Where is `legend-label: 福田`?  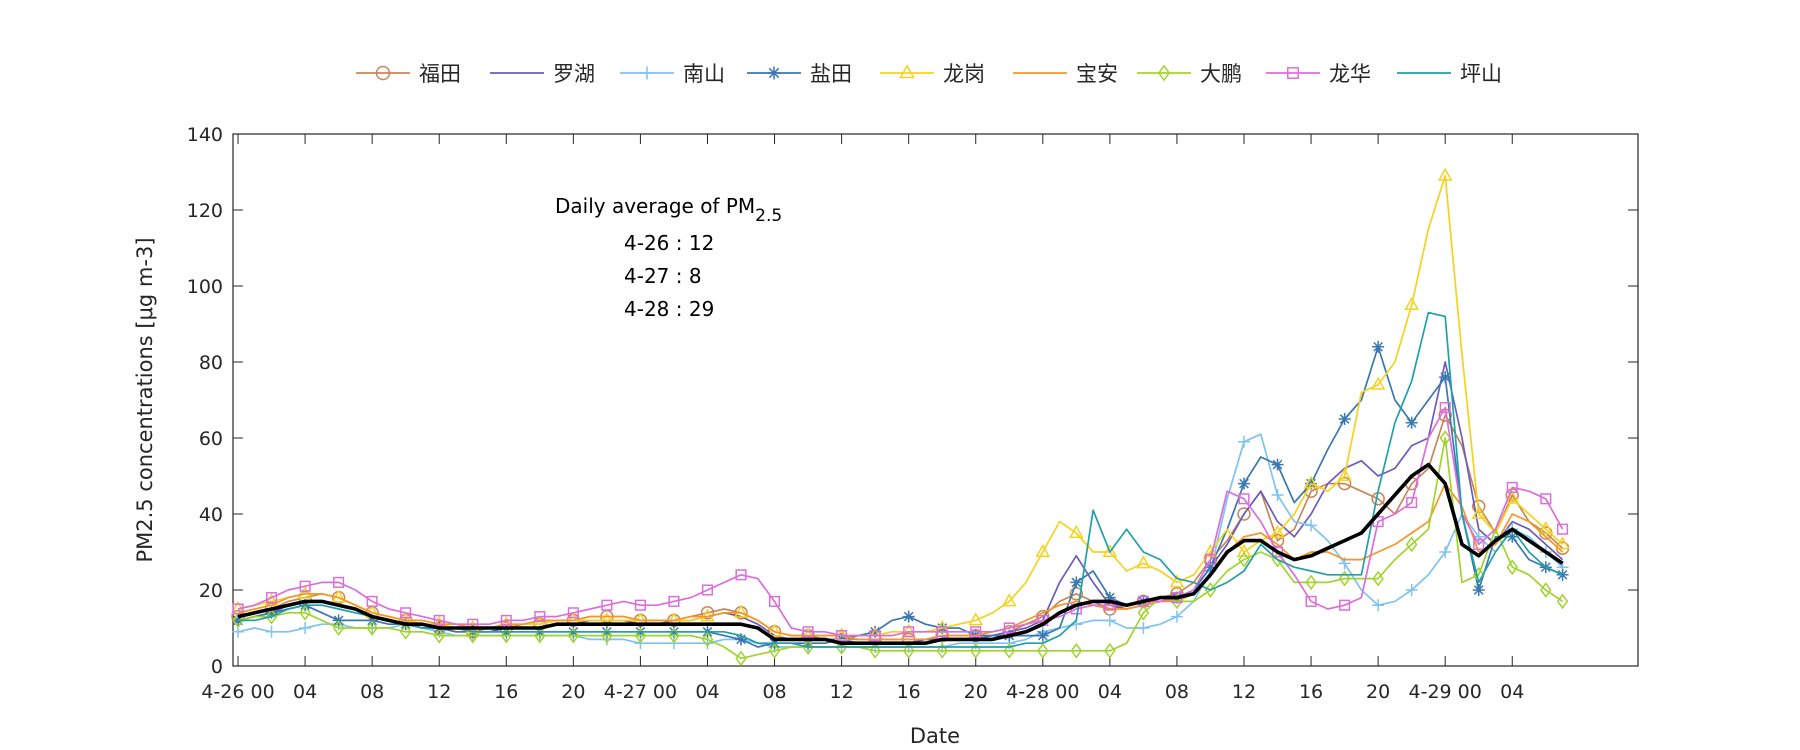 legend-label: 福田 is located at coordinates (440, 74).